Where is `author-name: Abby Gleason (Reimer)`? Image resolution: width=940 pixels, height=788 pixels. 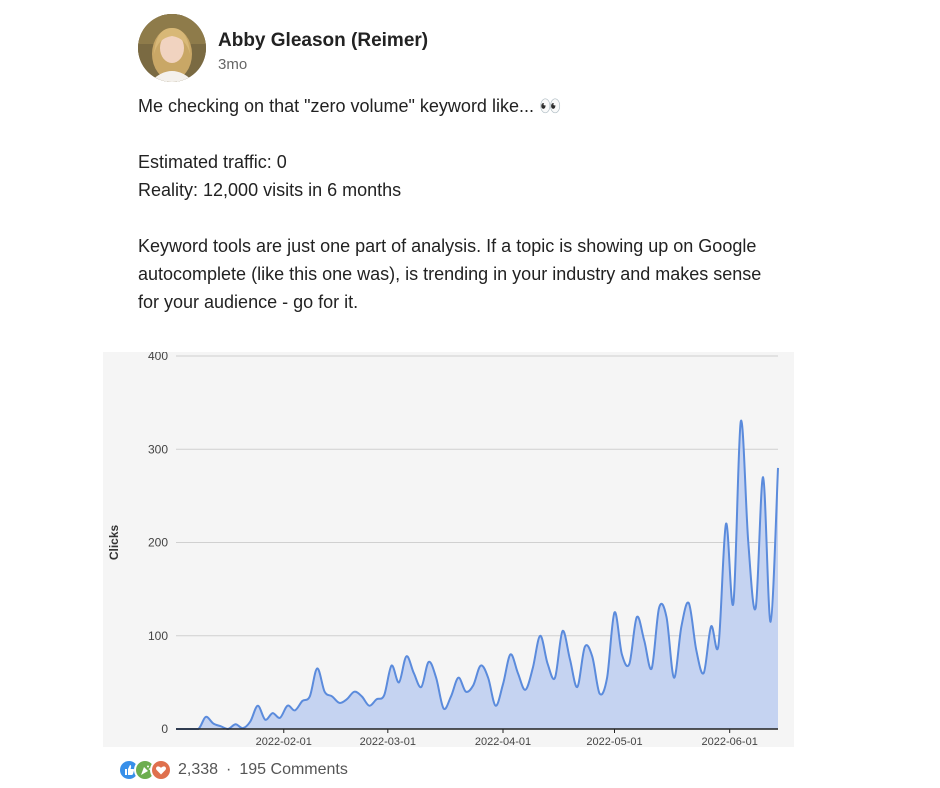
author-name: Abby Gleason (Reimer) is located at coordinates (323, 40).